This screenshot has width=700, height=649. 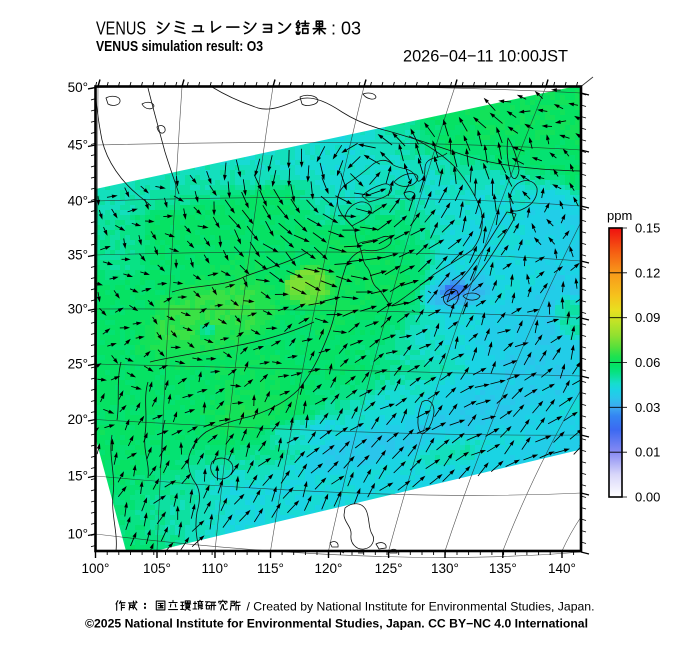 What do you see at coordinates (647, 228) in the screenshot?
I see `svg-text: 0.15` at bounding box center [647, 228].